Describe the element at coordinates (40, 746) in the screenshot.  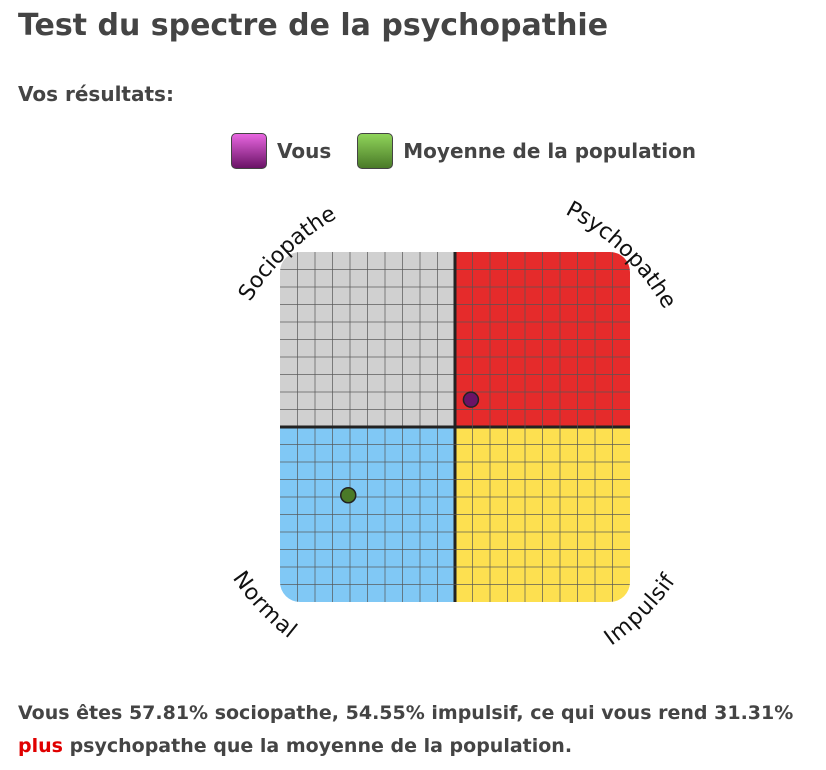
I see `result-highlight: plus` at that location.